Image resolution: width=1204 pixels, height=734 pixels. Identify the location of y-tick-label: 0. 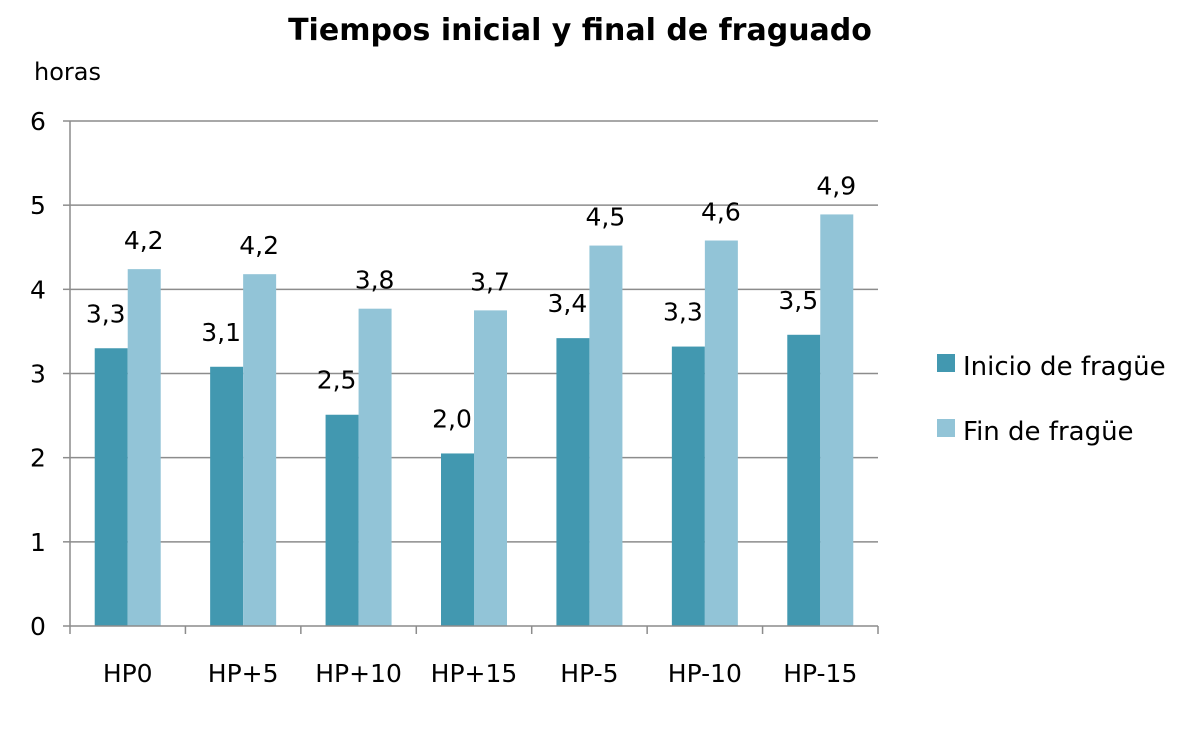
(38, 626).